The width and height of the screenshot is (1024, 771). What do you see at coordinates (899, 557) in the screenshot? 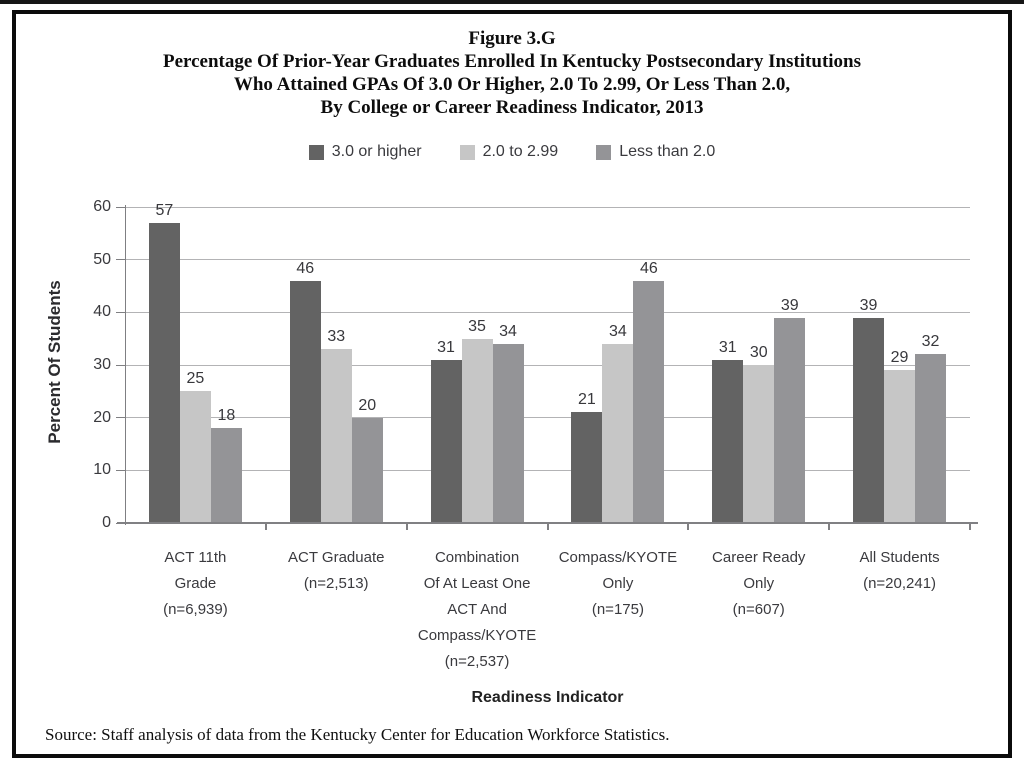
I see `x-tick-label-line: All Students` at bounding box center [899, 557].